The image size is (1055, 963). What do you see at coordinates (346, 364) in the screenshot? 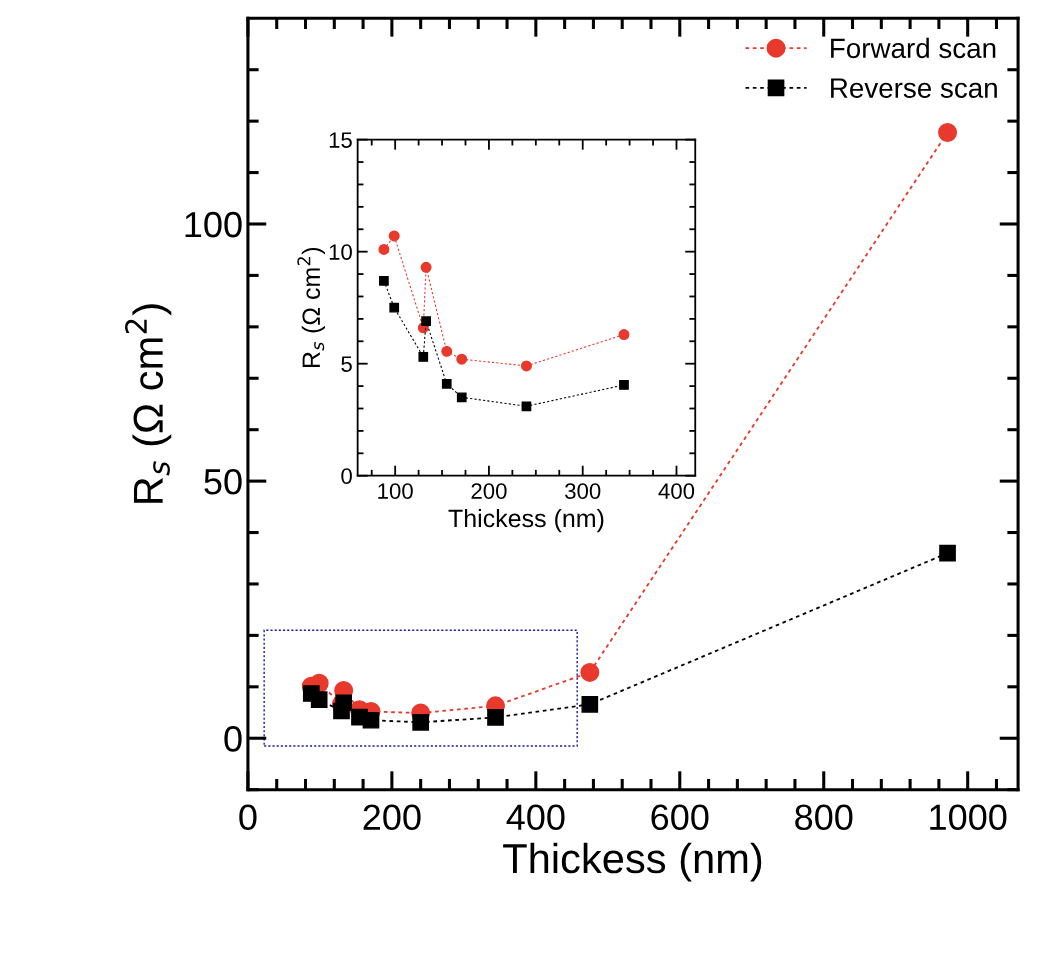
I see `y-tick-label: 5` at bounding box center [346, 364].